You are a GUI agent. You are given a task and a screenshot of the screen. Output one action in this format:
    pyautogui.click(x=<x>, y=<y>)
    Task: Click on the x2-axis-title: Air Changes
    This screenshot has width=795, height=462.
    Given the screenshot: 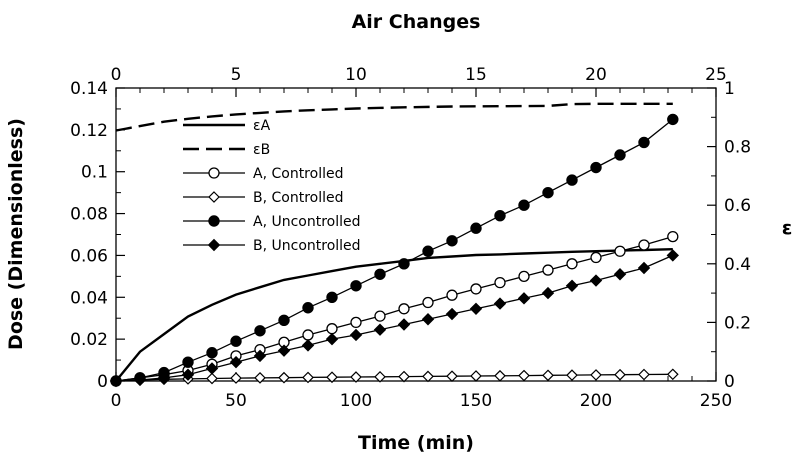 What is the action you would take?
    pyautogui.click(x=416, y=22)
    